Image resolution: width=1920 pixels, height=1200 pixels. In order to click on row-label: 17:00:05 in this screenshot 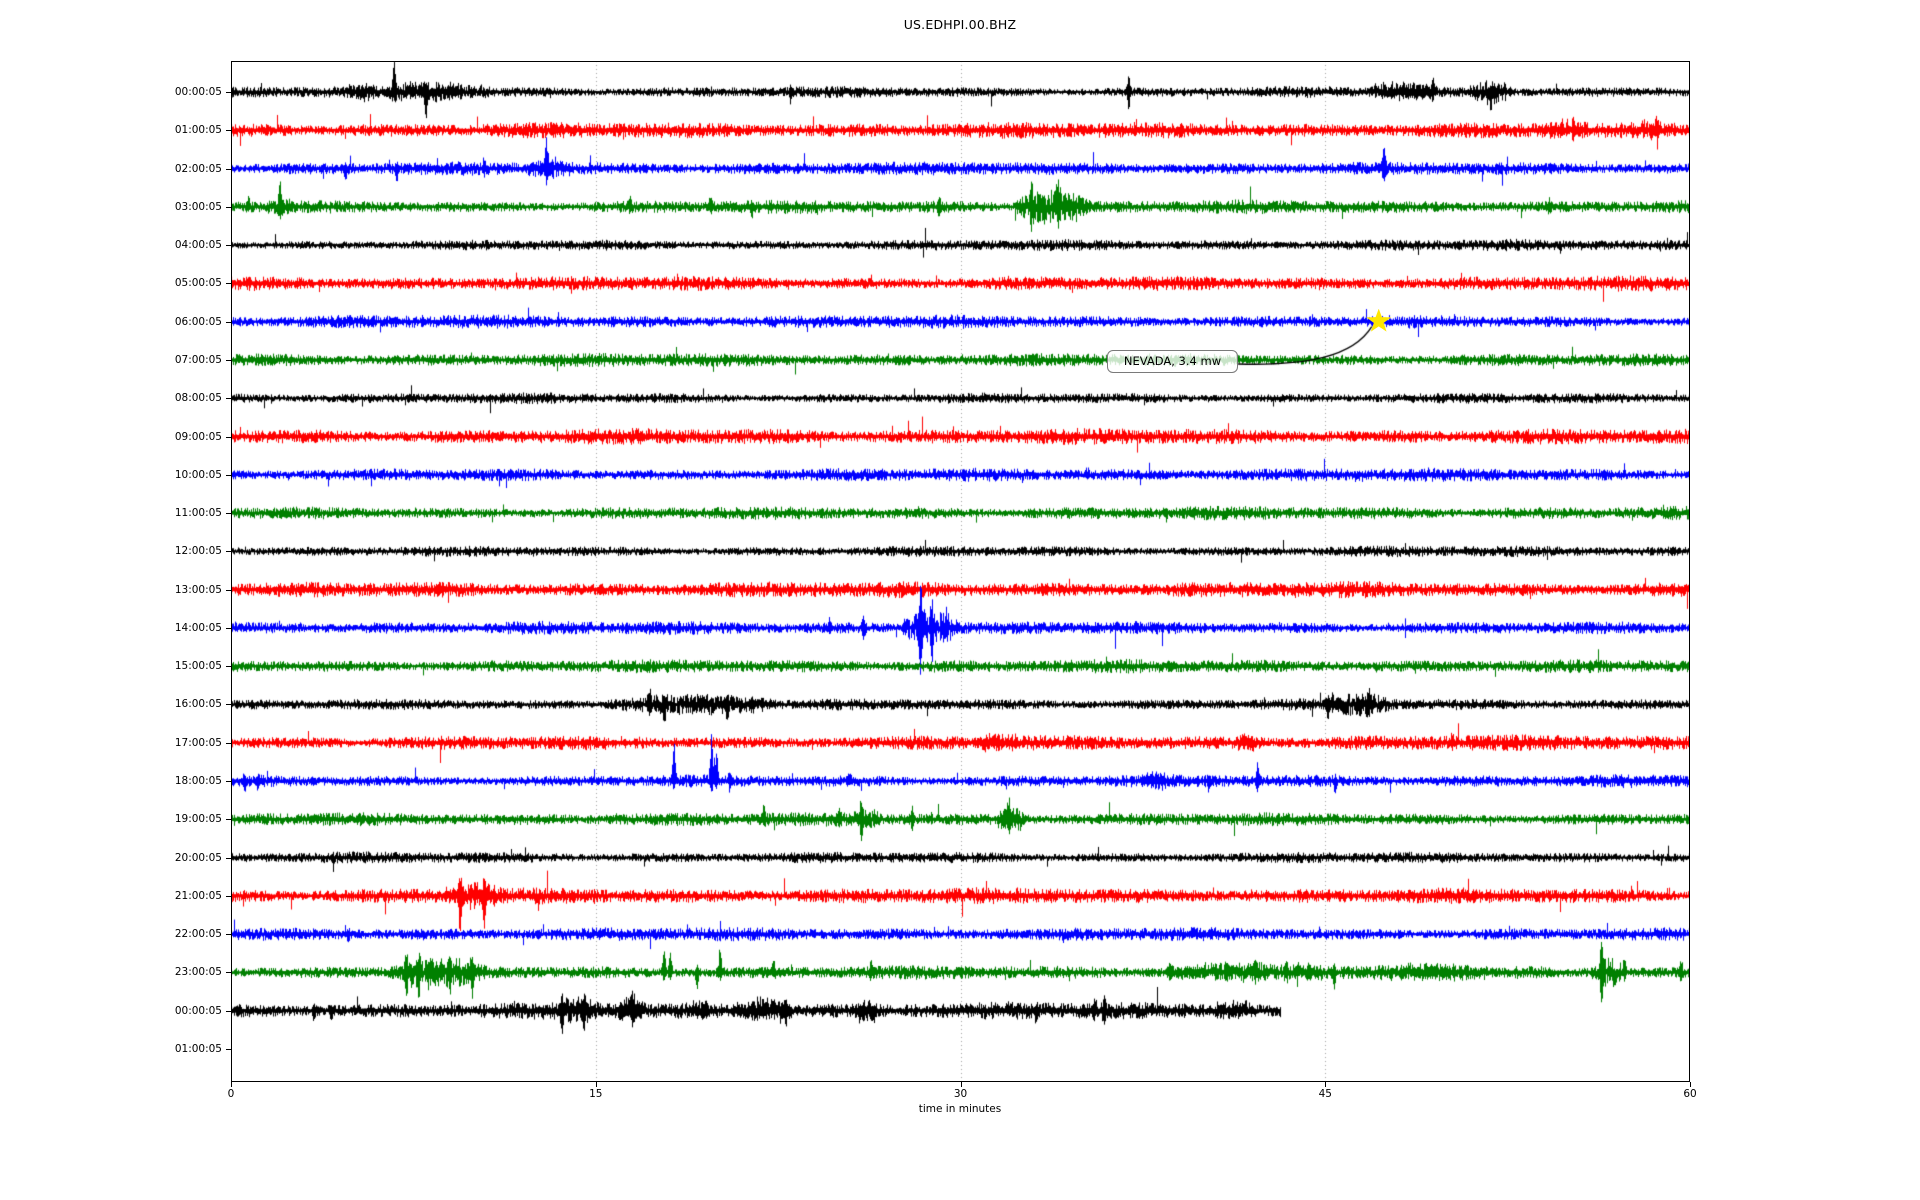, I will do `click(198, 742)`.